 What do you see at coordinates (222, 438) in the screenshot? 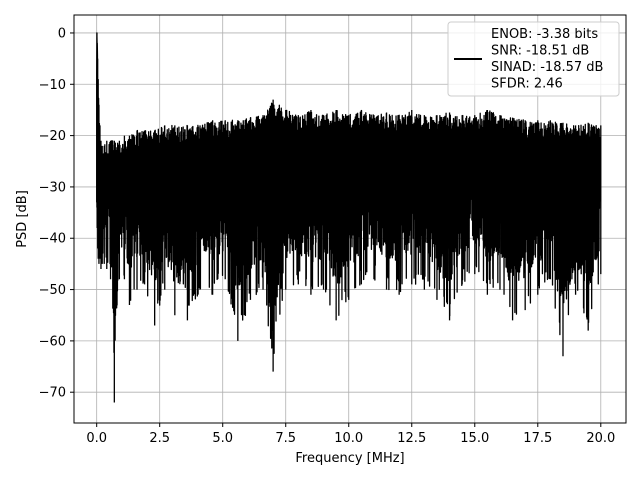
I see `x-tick-label: 5.0` at bounding box center [222, 438].